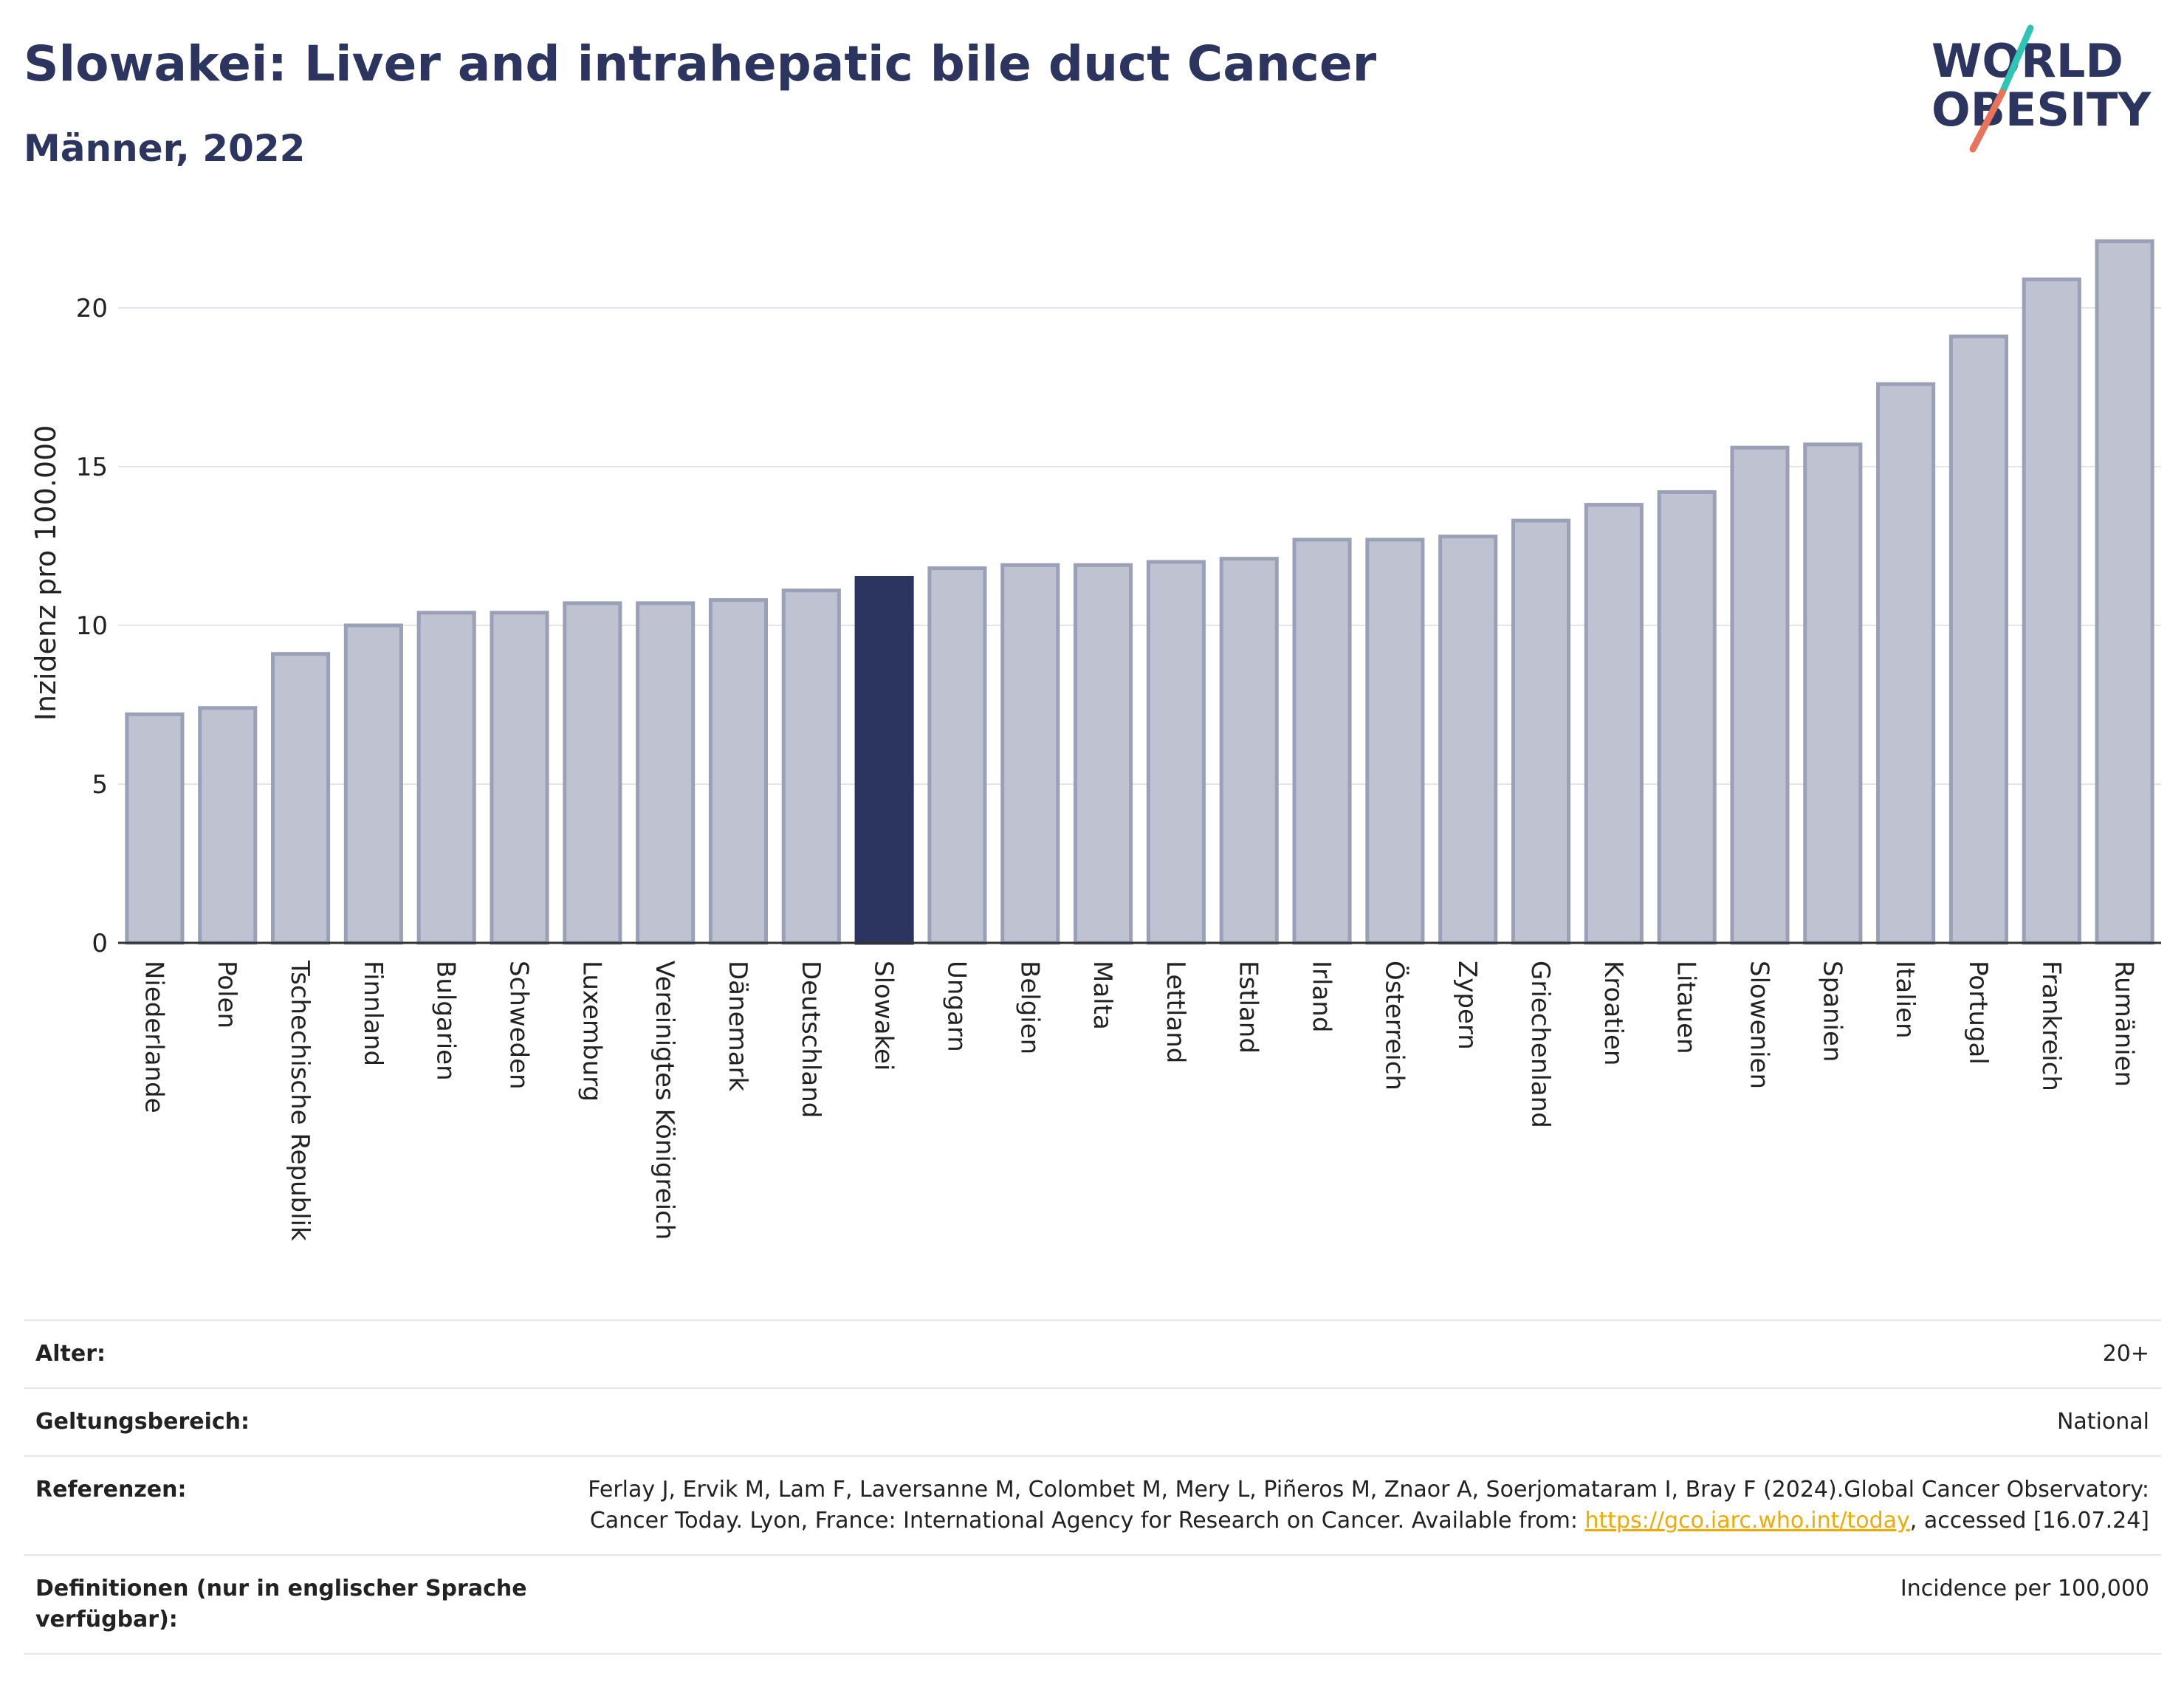 The width and height of the screenshot is (2184, 1696). What do you see at coordinates (591, 1031) in the screenshot?
I see `x-tick-label: Luxemburg` at bounding box center [591, 1031].